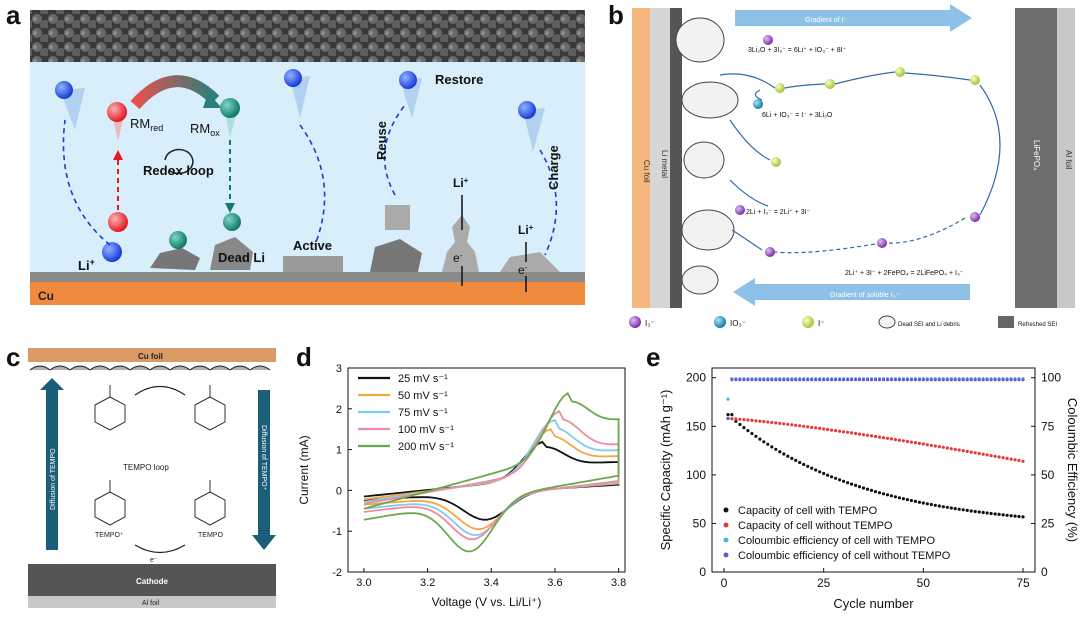 This screenshot has height=620, width=1080. I want to click on cathode-label: LiFePO₄, so click(1036, 155).